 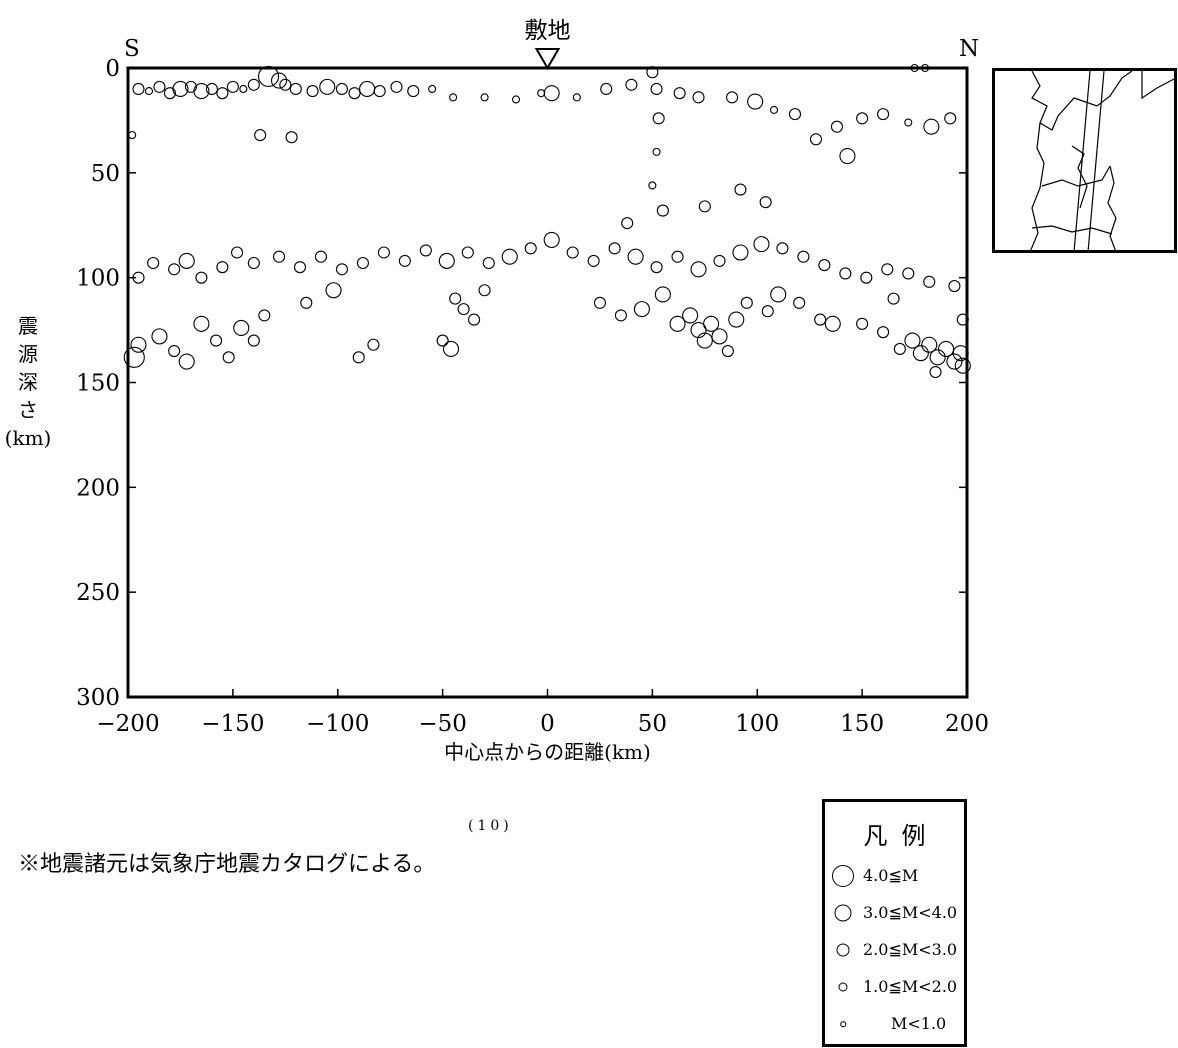 I want to click on x-tick-label: 100, so click(x=757, y=724).